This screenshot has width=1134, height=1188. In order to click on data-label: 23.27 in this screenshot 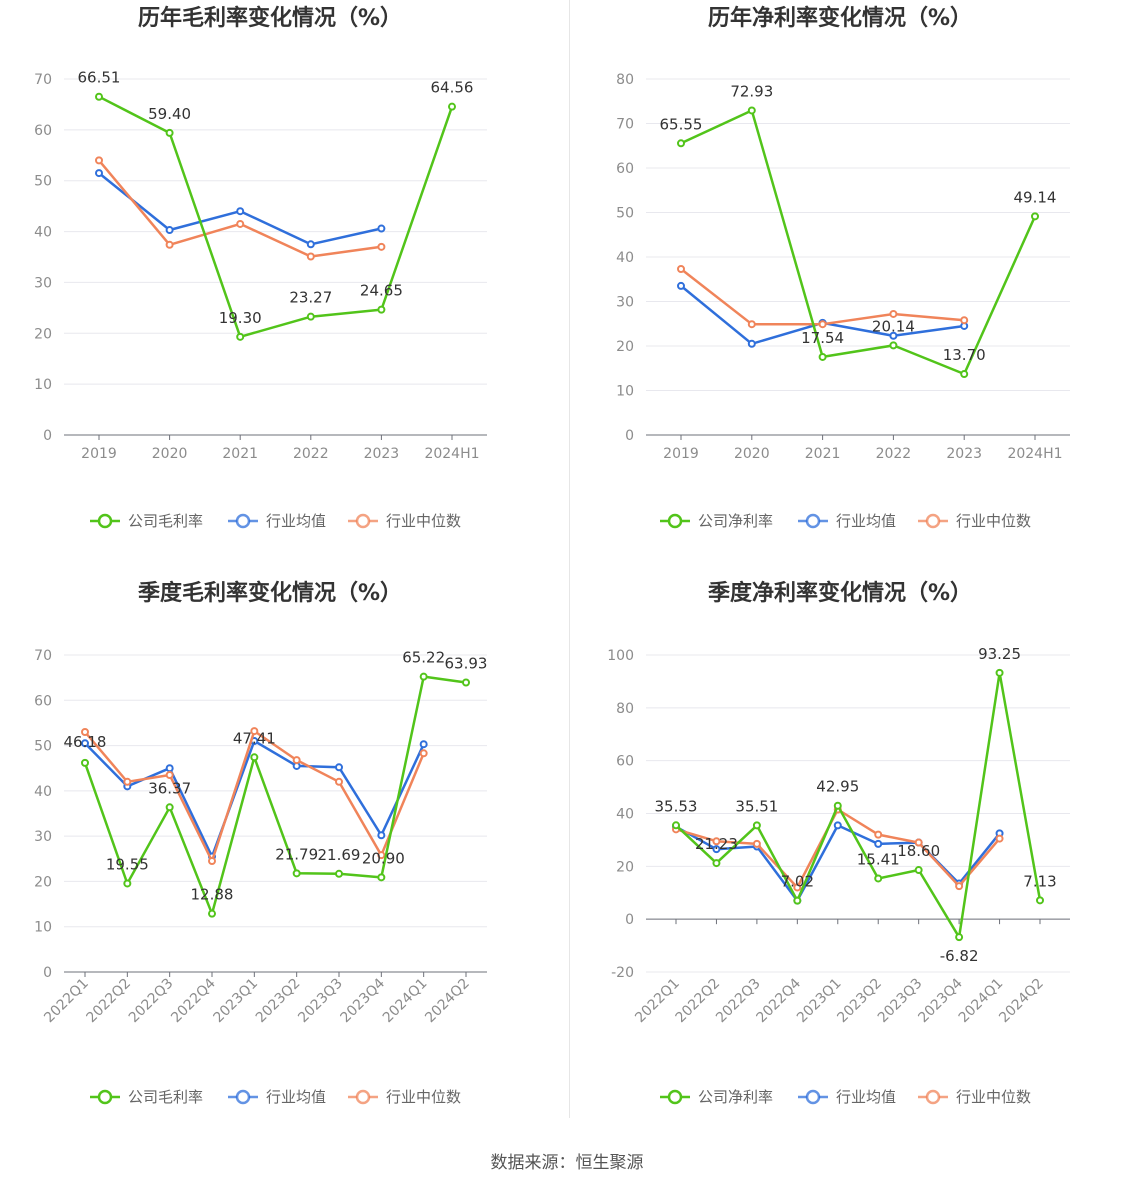, I will do `click(310, 298)`.